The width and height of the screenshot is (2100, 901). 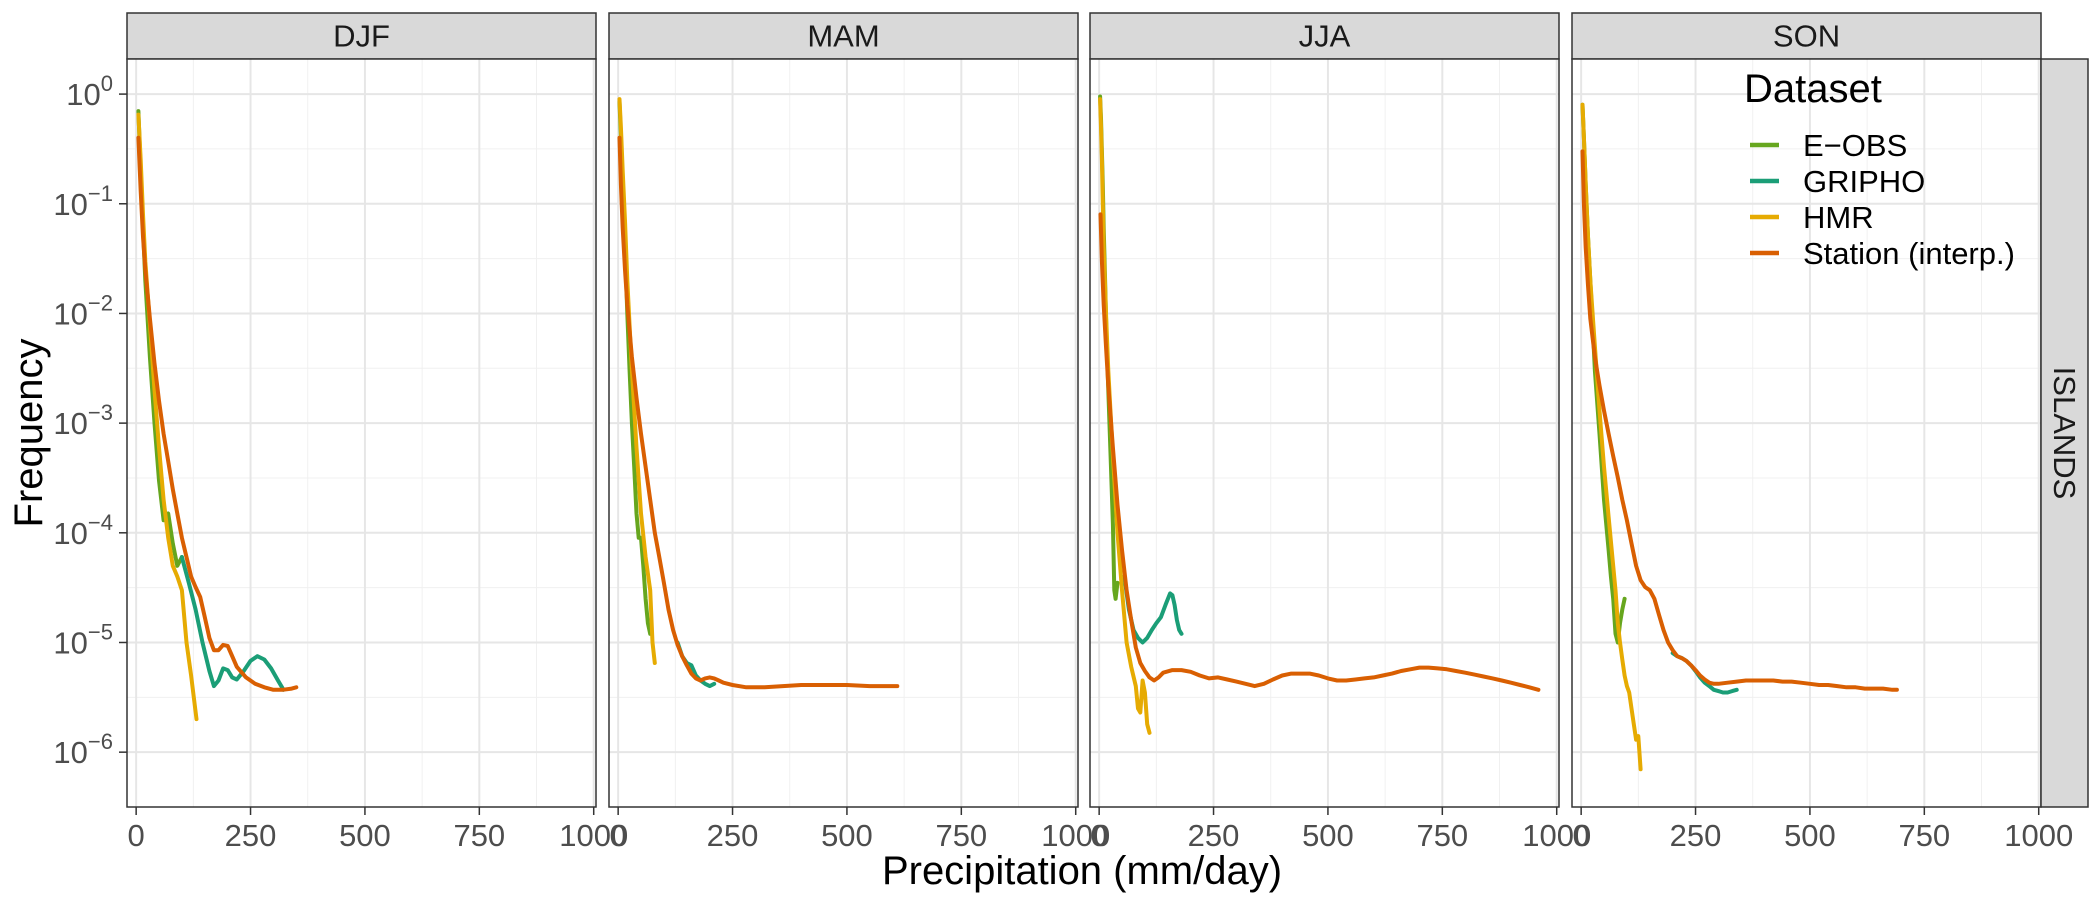 What do you see at coordinates (1909, 253) in the screenshot?
I see `legend-label: Station (interp.)` at bounding box center [1909, 253].